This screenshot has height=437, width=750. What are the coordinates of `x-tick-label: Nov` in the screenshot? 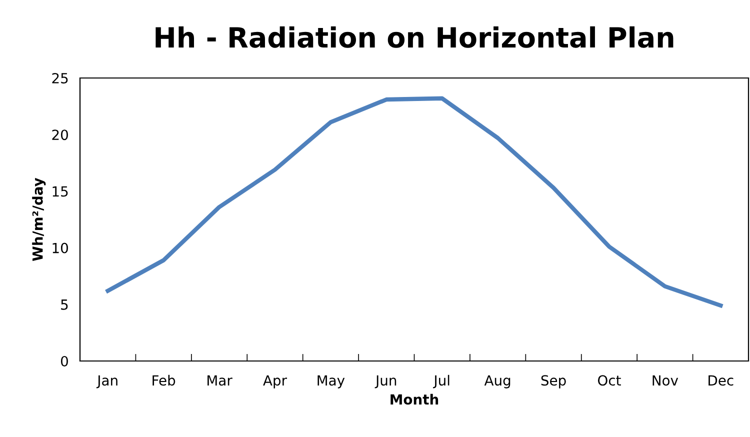 It's located at (665, 380).